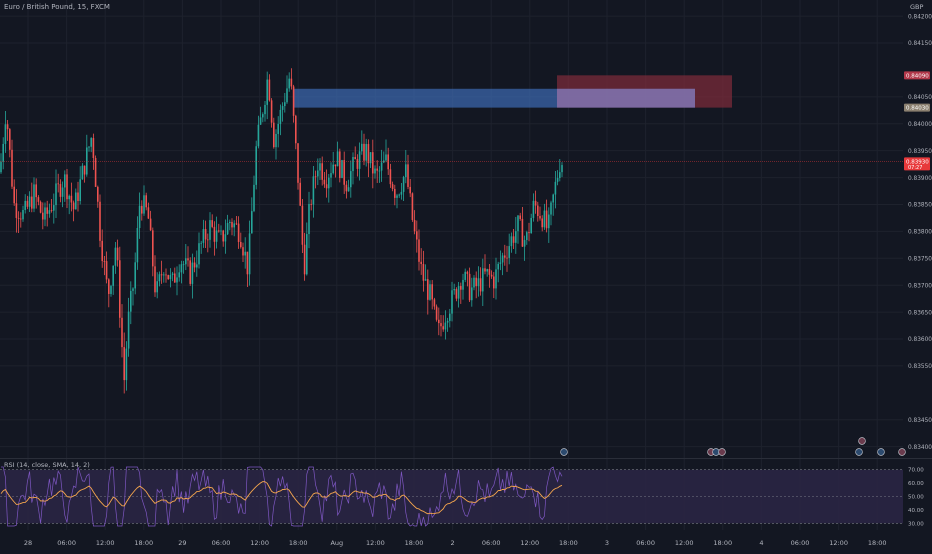 This screenshot has height=554, width=932. What do you see at coordinates (917, 109) in the screenshot?
I see `price-marker-label: 0.84030` at bounding box center [917, 109].